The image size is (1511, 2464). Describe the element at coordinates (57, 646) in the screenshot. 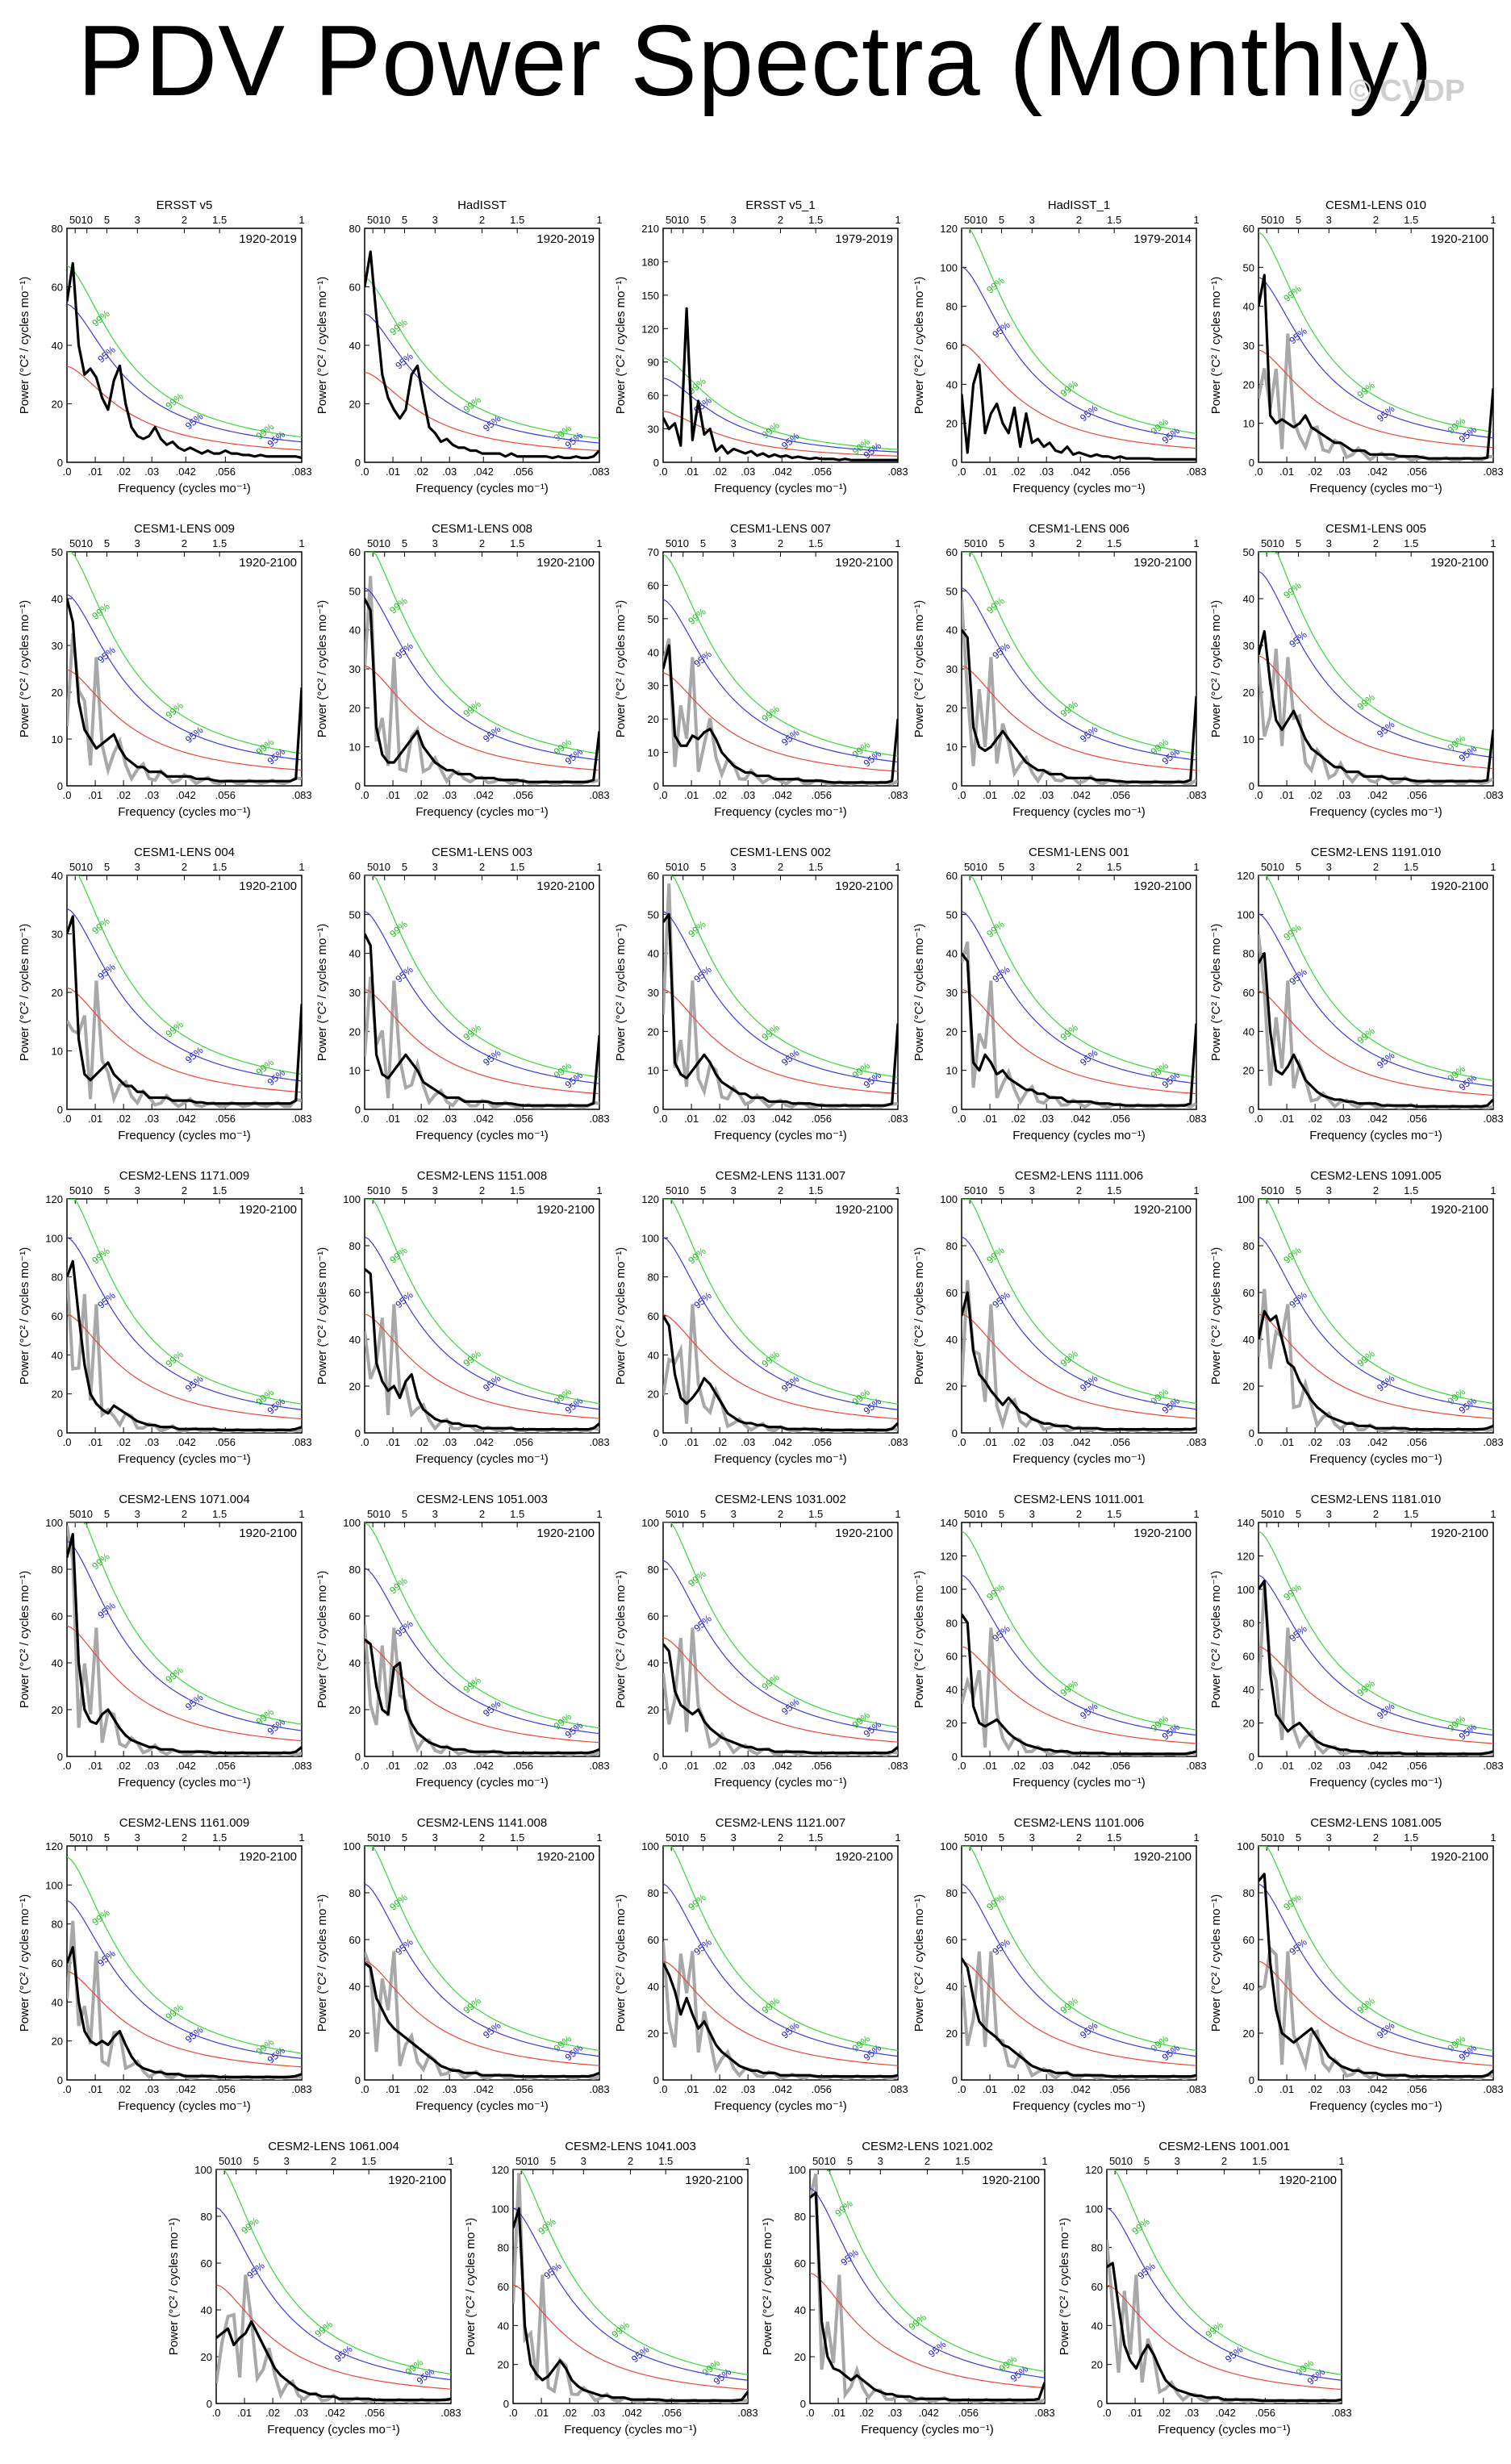

I see `y-tick-label: 30` at that location.